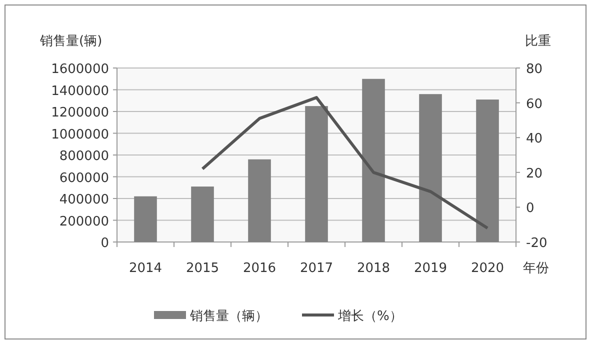 This screenshot has width=591, height=344. What do you see at coordinates (530, 208) in the screenshot?
I see `y2tick: 0` at bounding box center [530, 208].